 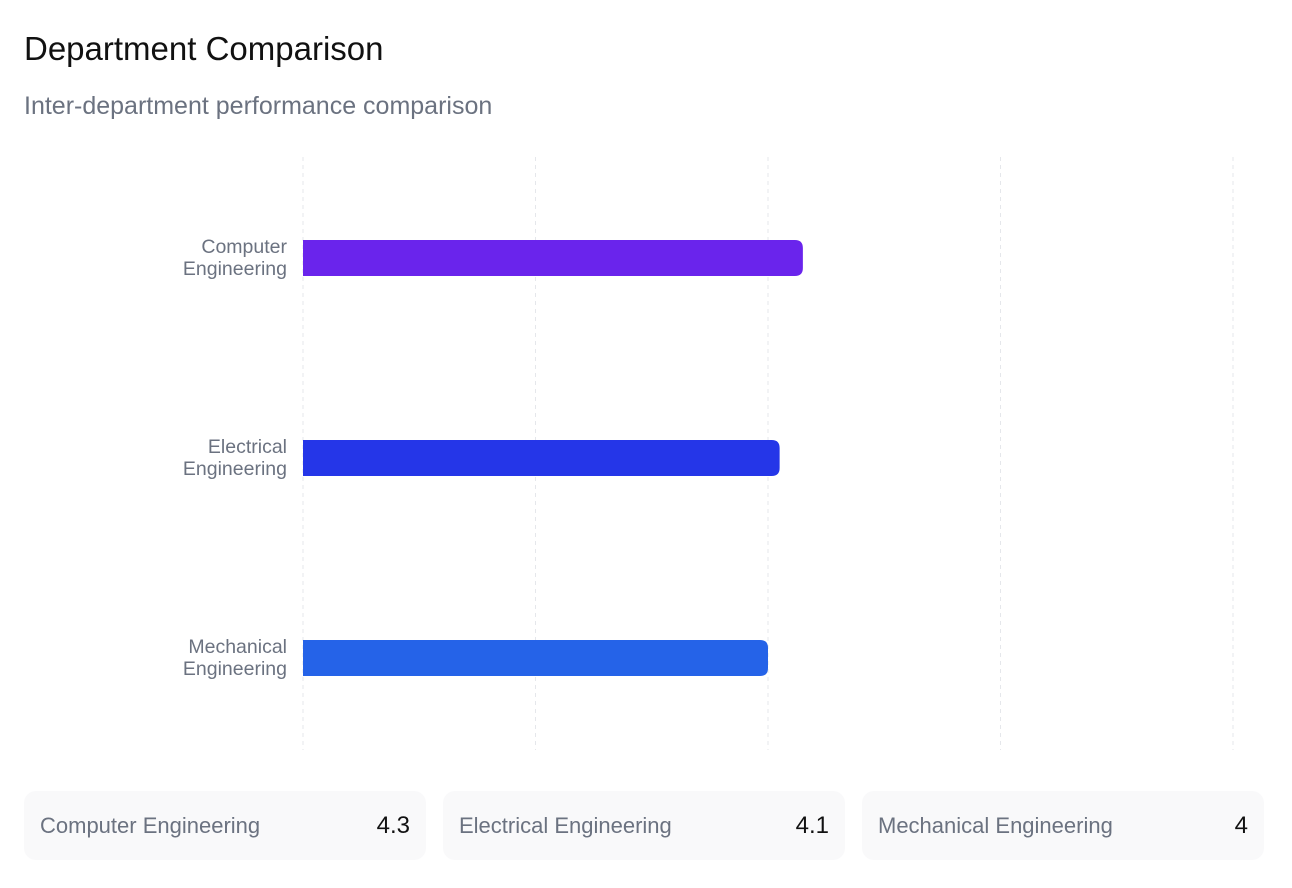 I want to click on summary-value: 4.1, so click(x=812, y=825).